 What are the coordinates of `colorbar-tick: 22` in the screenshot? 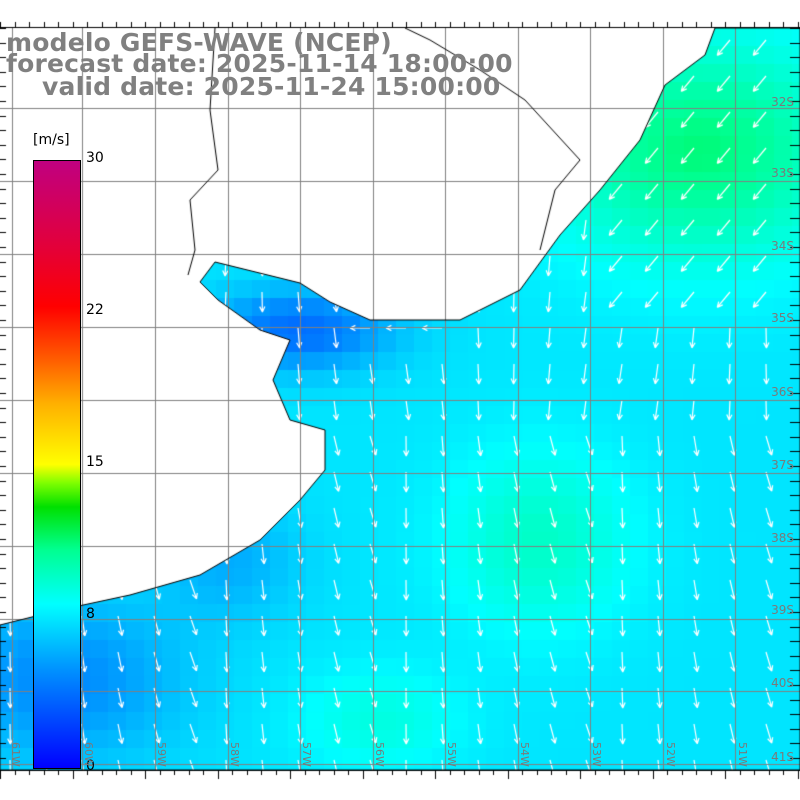 It's located at (95, 310).